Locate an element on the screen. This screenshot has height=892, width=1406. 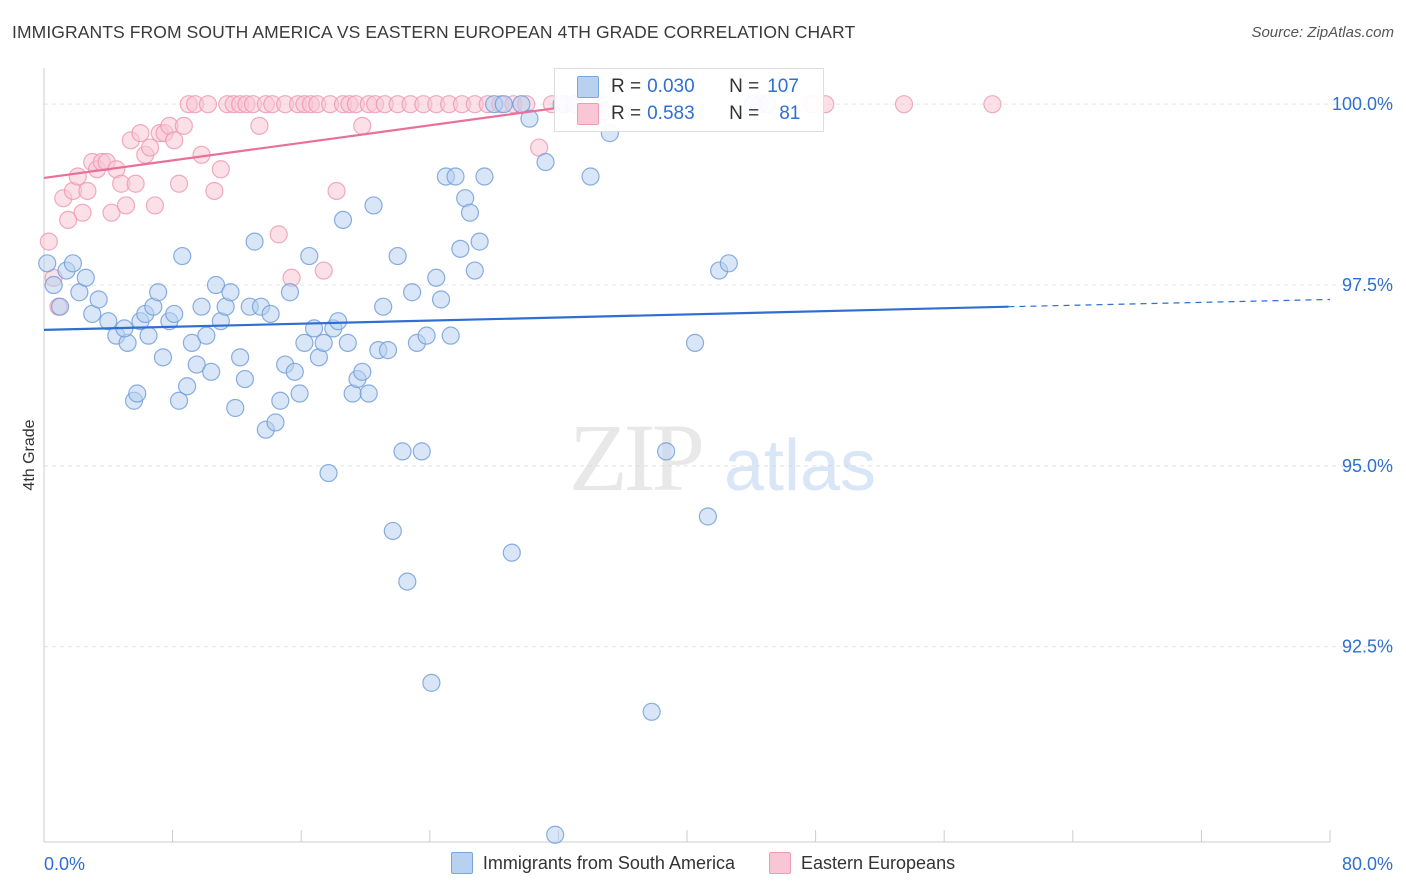
stats-legend: R = 0.030 N = 107 R = 0.583 N = 81 is located at coordinates (689, 100).